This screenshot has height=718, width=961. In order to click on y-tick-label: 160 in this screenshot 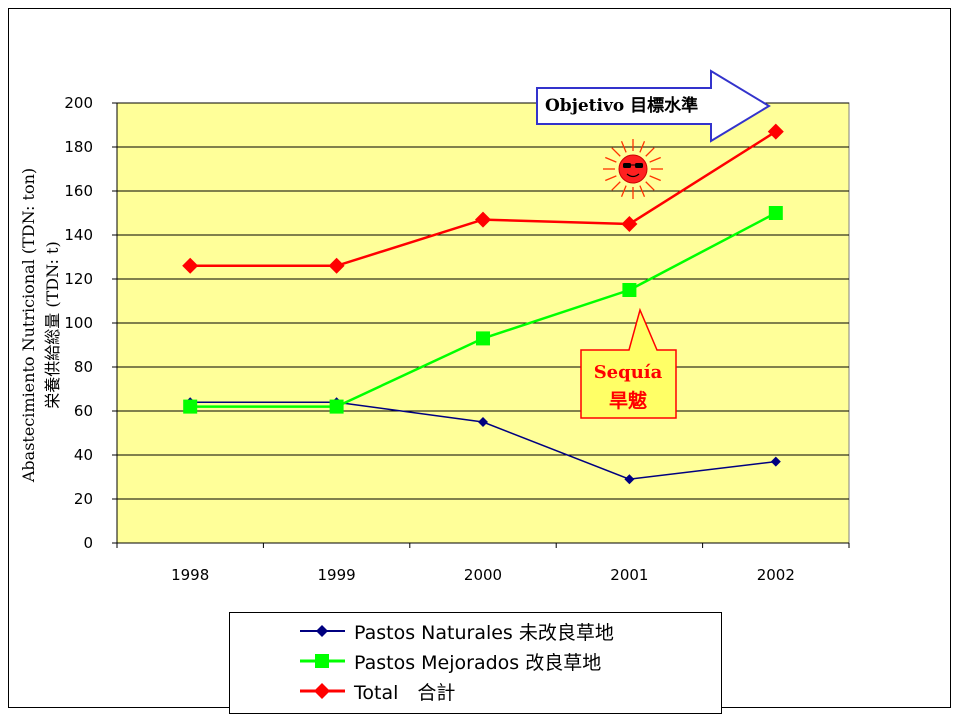, I will do `click(78, 191)`.